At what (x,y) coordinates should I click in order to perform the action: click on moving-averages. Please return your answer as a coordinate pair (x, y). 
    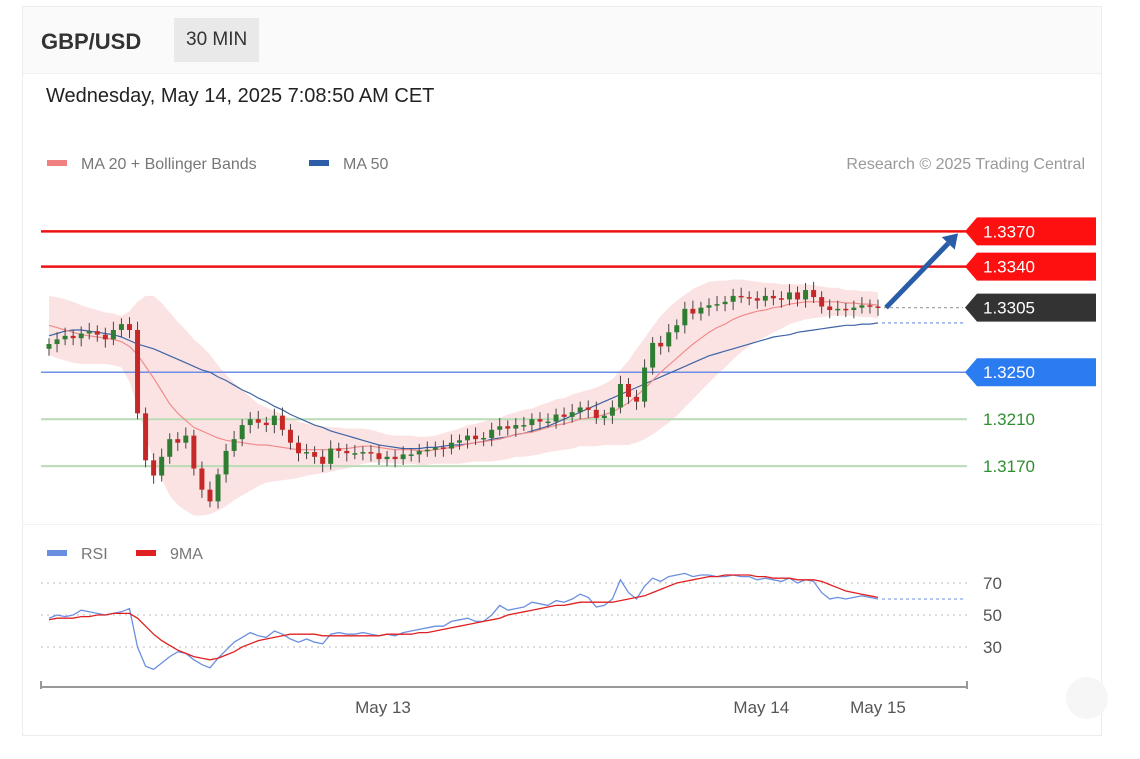
    Looking at the image, I should click on (463, 376).